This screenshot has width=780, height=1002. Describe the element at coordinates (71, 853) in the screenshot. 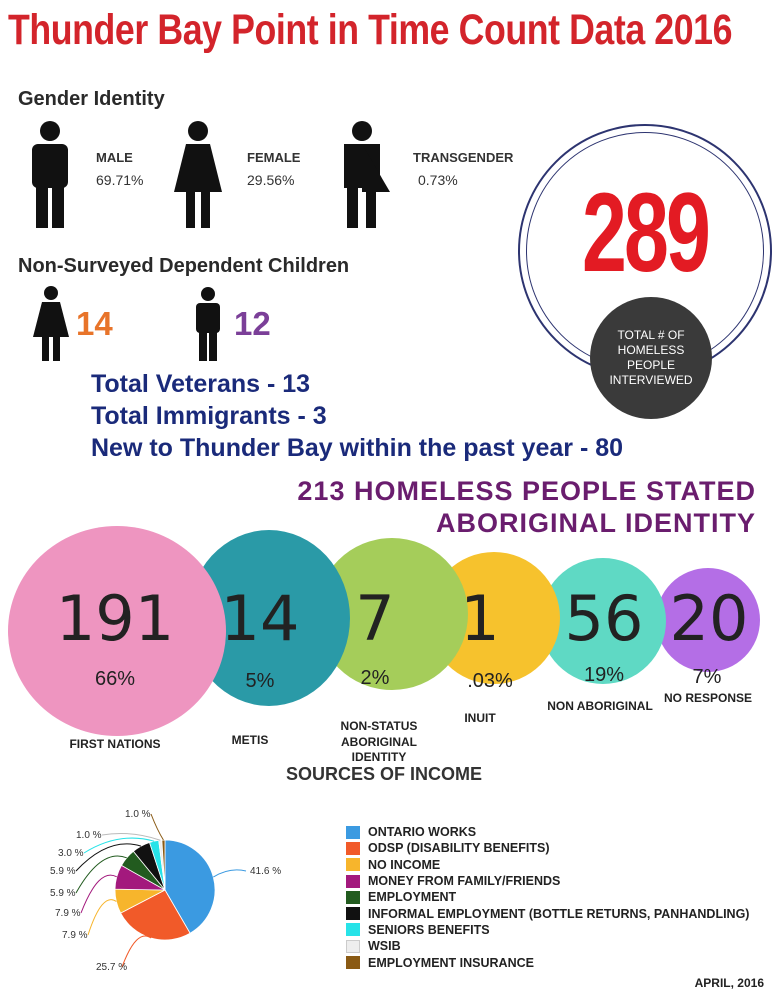

I see `pie-slice-label: 3.0 %` at that location.